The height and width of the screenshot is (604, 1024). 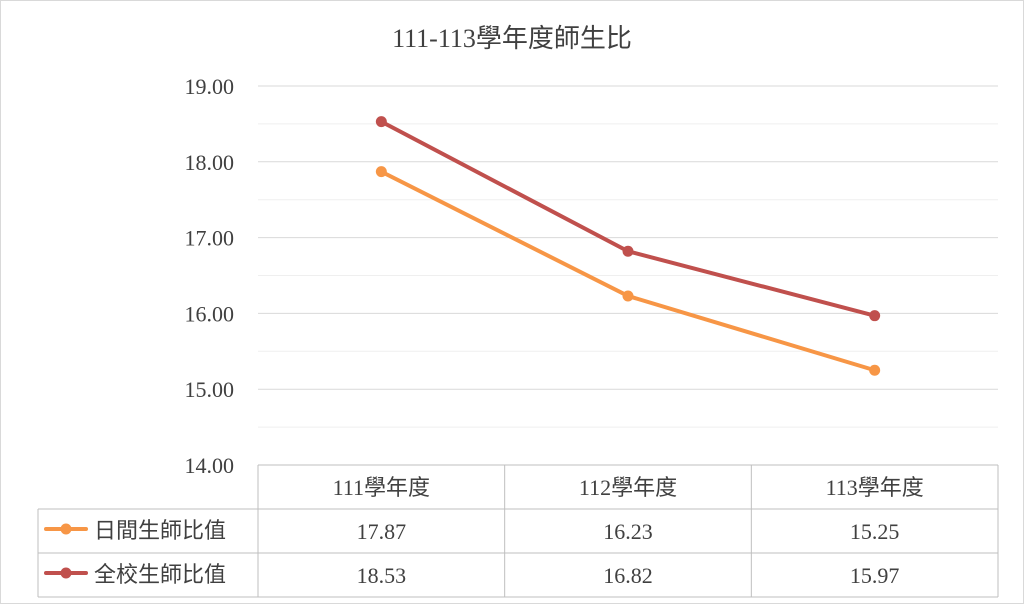 What do you see at coordinates (210, 238) in the screenshot?
I see `y-tick-label: 17.00` at bounding box center [210, 238].